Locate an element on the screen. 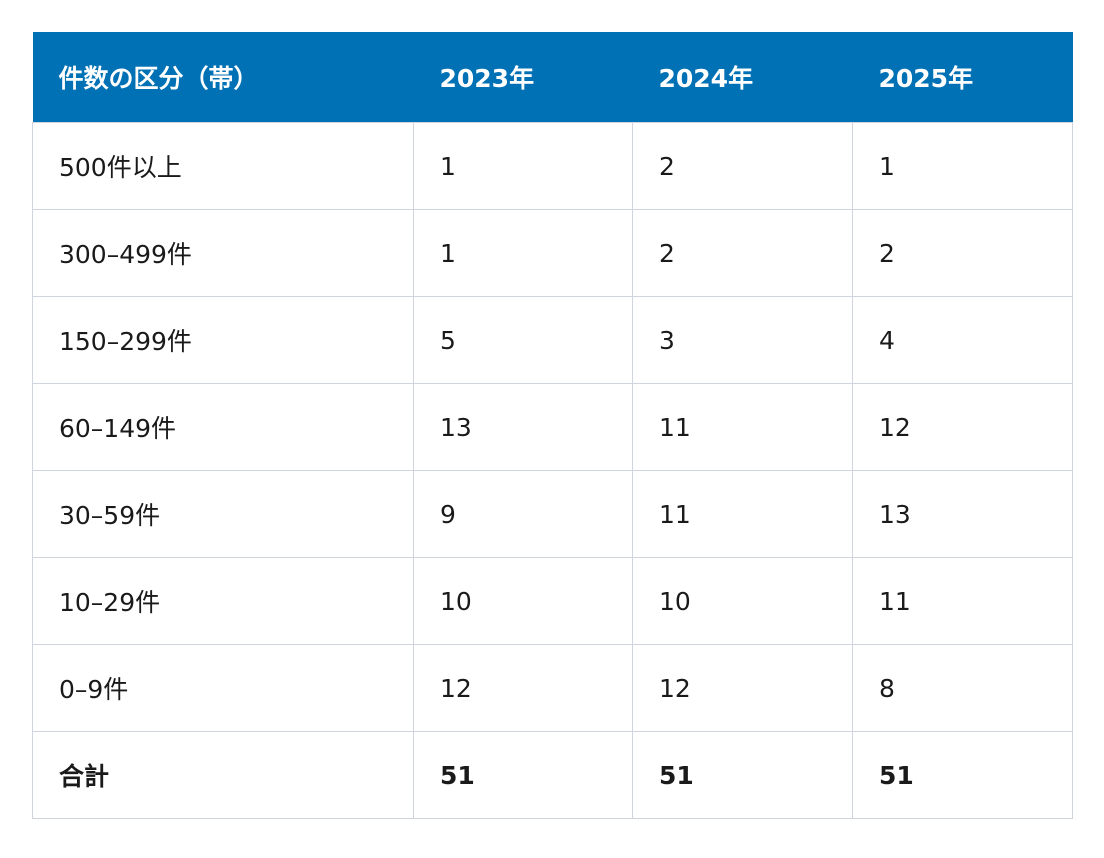  table-row: 合計 51 51 51 is located at coordinates (552, 775).